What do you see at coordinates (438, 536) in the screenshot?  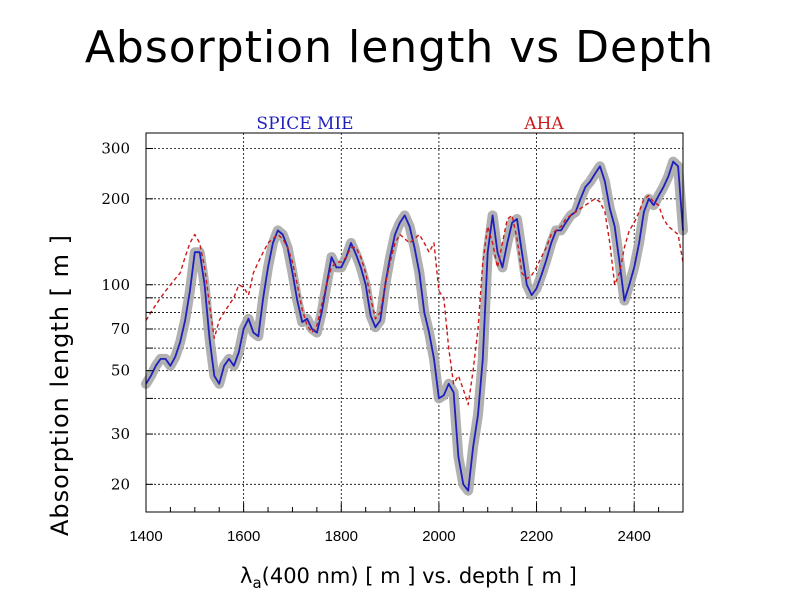 I see `x-tick-label: 2000` at bounding box center [438, 536].